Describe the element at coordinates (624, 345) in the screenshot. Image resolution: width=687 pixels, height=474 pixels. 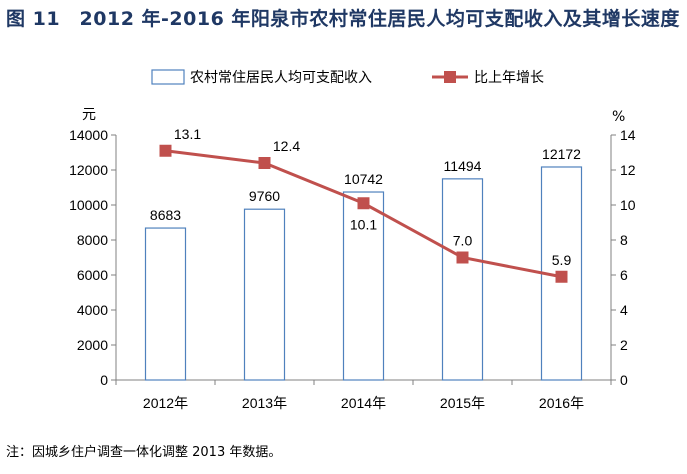
I see `right-axis-tick-label: 2` at that location.